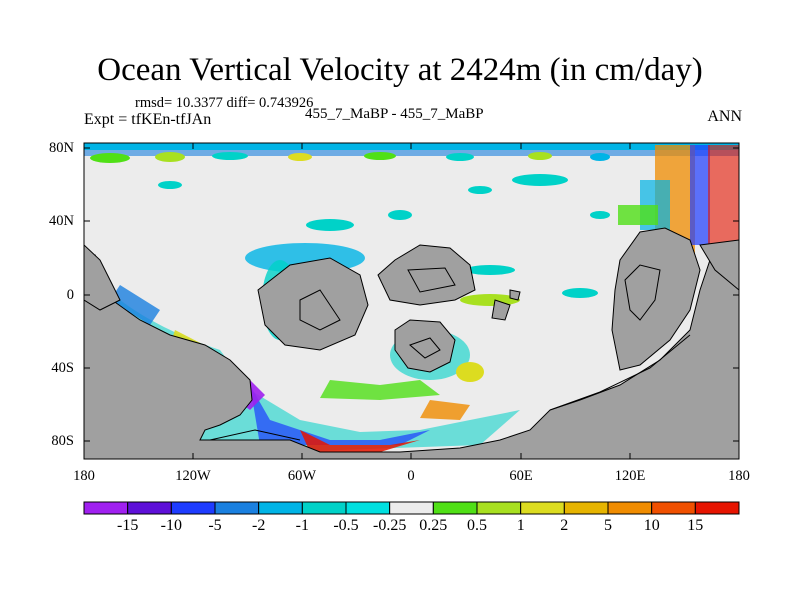 Image resolution: width=800 pixels, height=600 pixels. Describe the element at coordinates (128, 525) in the screenshot. I see `colorbar-label: -15` at that location.